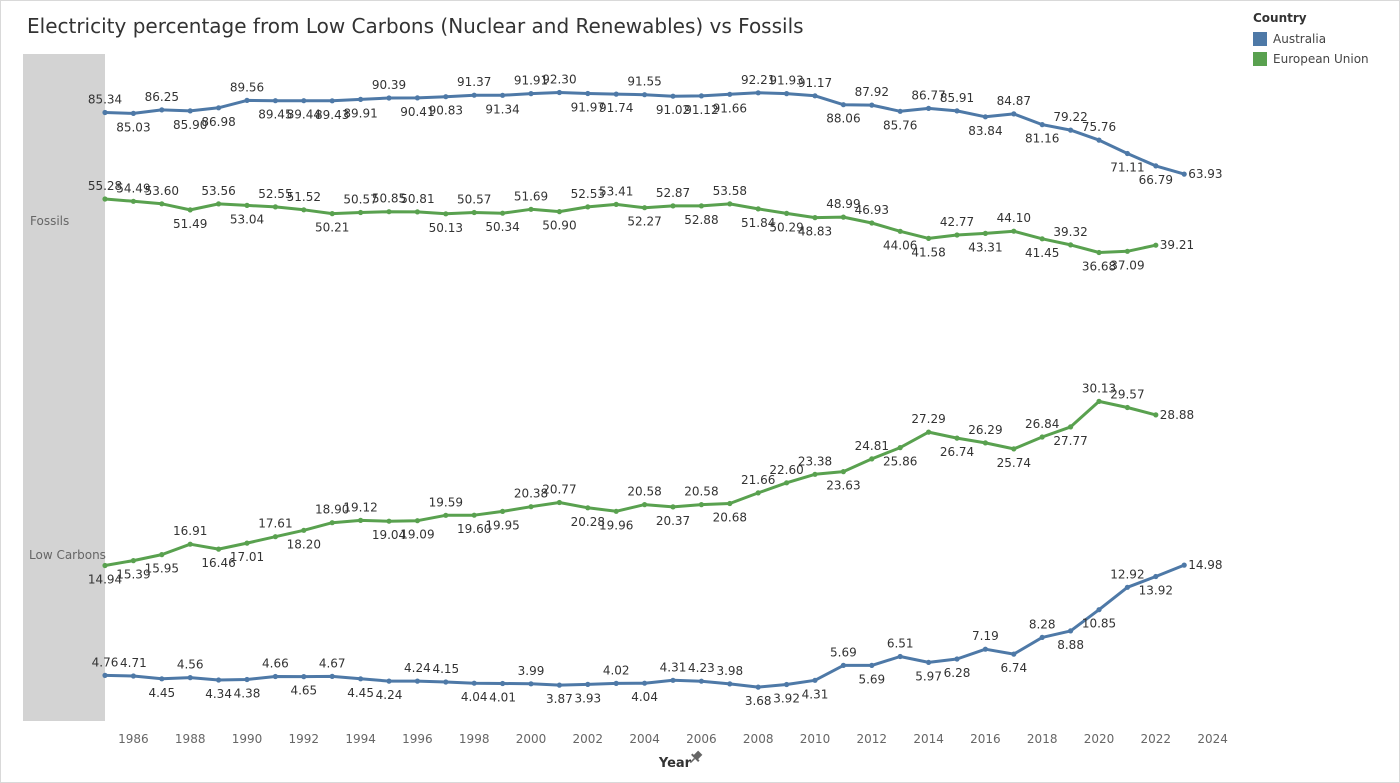 The height and width of the screenshot is (783, 1400). Describe the element at coordinates (1311, 39) in the screenshot. I see `legend-item-australia: Australia` at that location.